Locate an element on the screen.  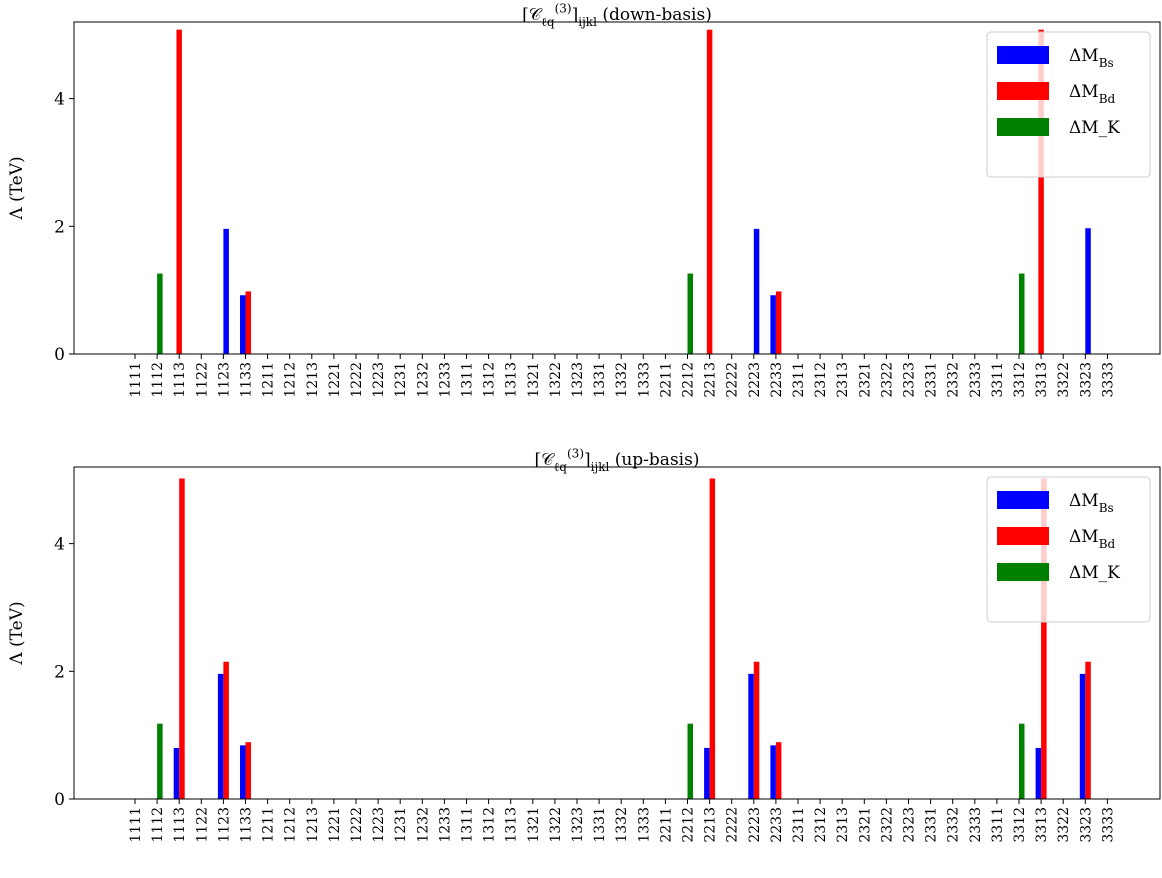
x-tick-label: 1233 is located at coordinates (445, 380).